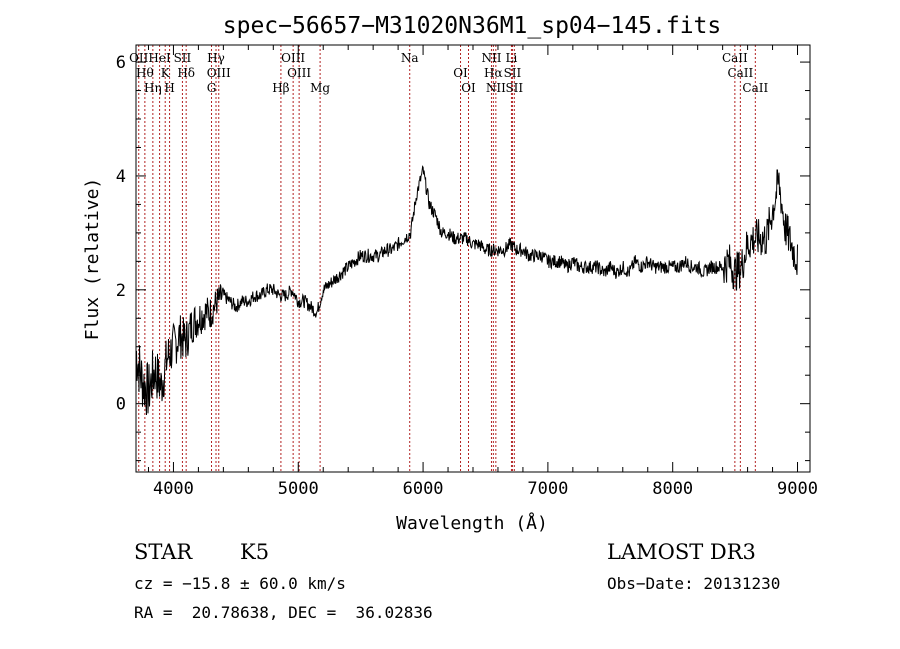 This screenshot has width=900, height=649. What do you see at coordinates (139, 58) in the screenshot?
I see `spectral-line-label: OII` at bounding box center [139, 58].